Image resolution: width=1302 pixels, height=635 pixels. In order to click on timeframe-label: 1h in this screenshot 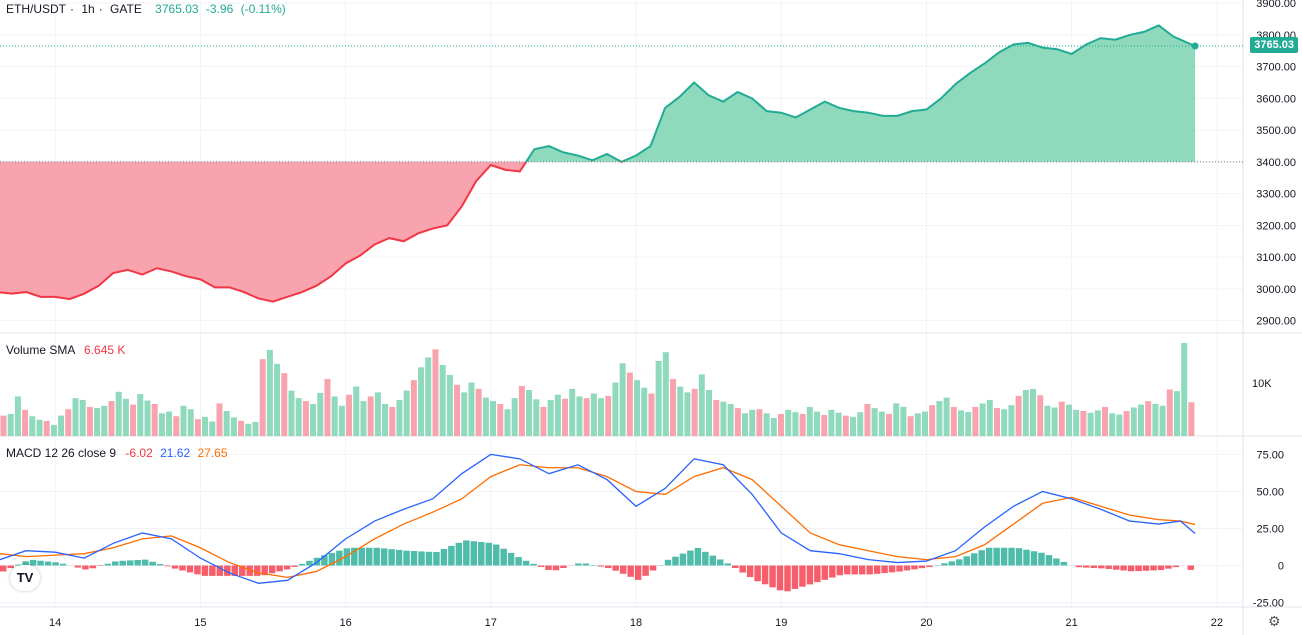, I will do `click(88, 9)`.